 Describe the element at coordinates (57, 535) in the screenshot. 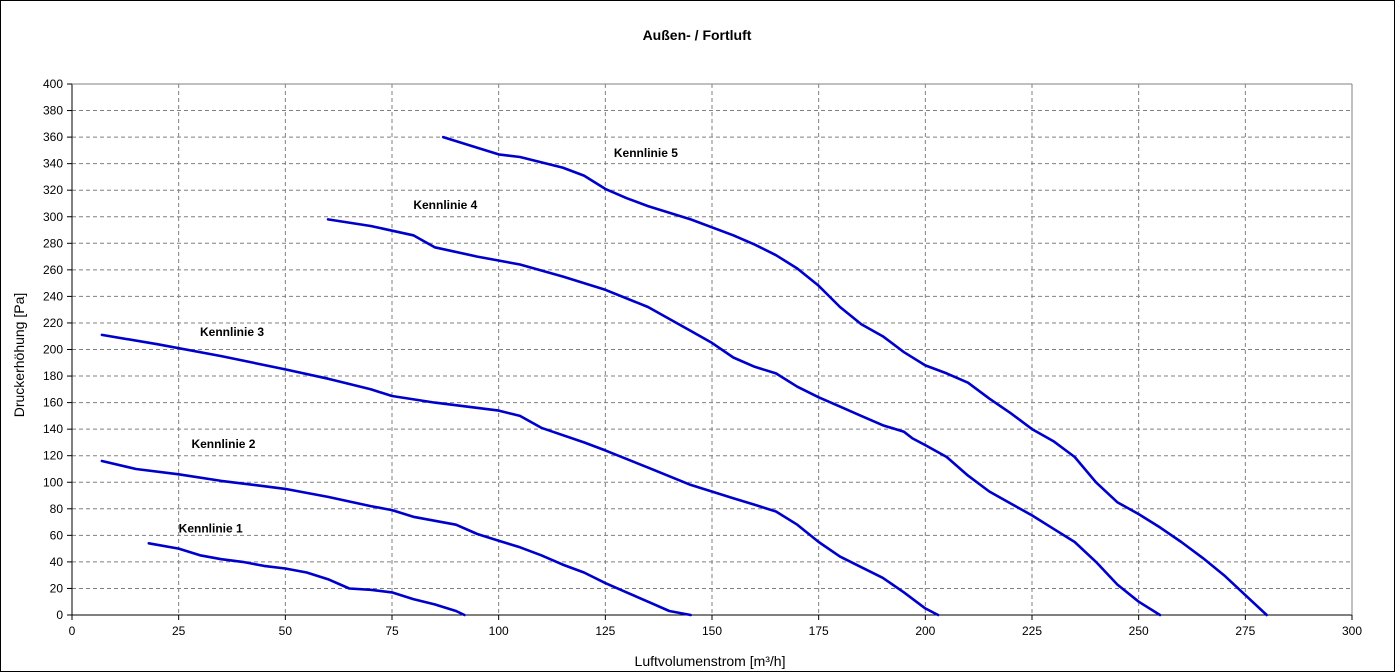

I see `y-tick-label: 60` at that location.